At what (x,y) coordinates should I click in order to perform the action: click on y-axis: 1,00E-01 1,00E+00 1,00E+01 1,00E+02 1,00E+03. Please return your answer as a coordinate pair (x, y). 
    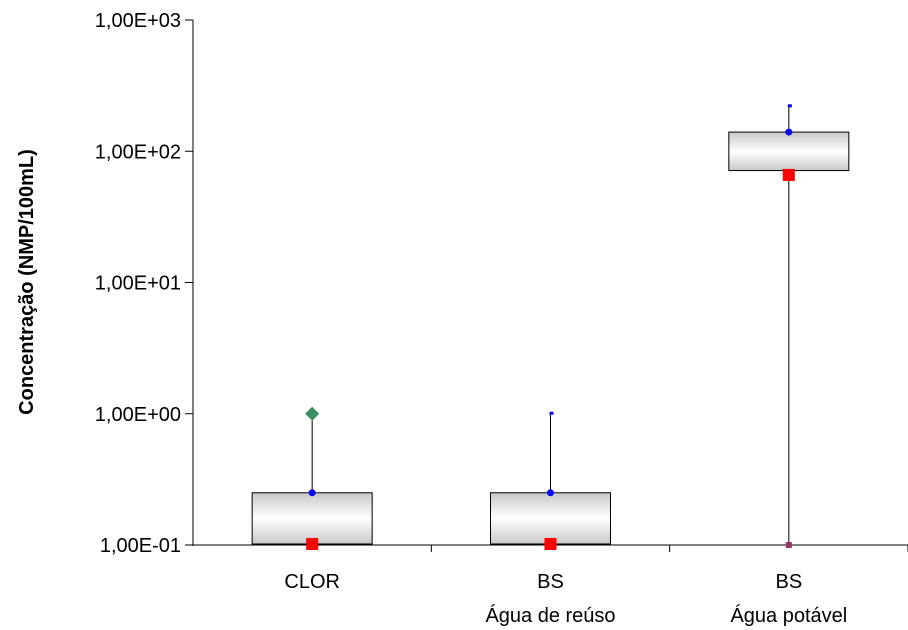
    Looking at the image, I should click on (144, 283).